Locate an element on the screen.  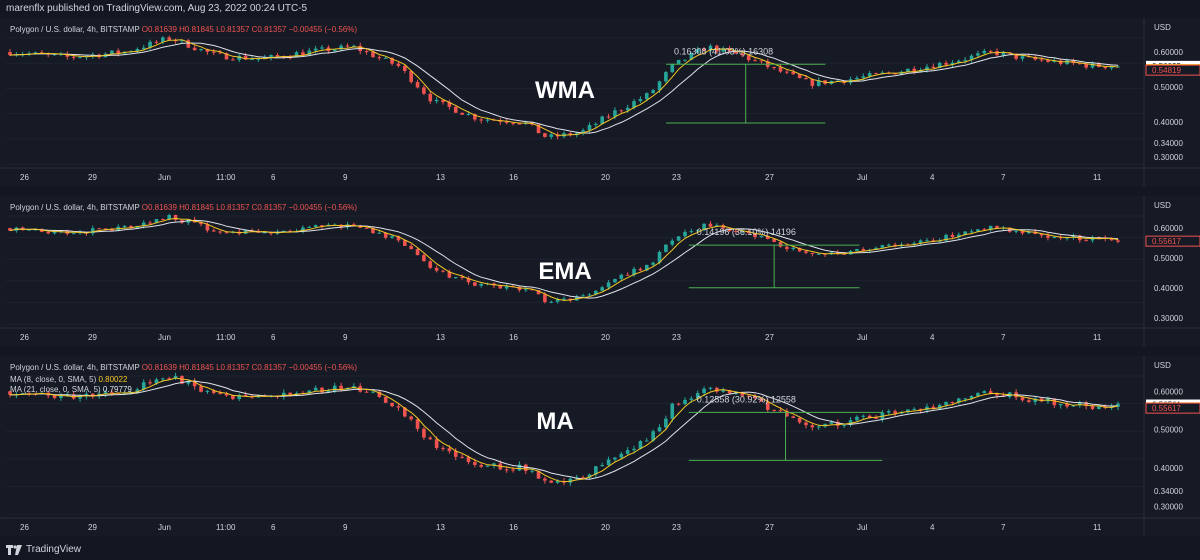
measure-label: 0.12558 (30.92%) 12558 is located at coordinates (746, 399).